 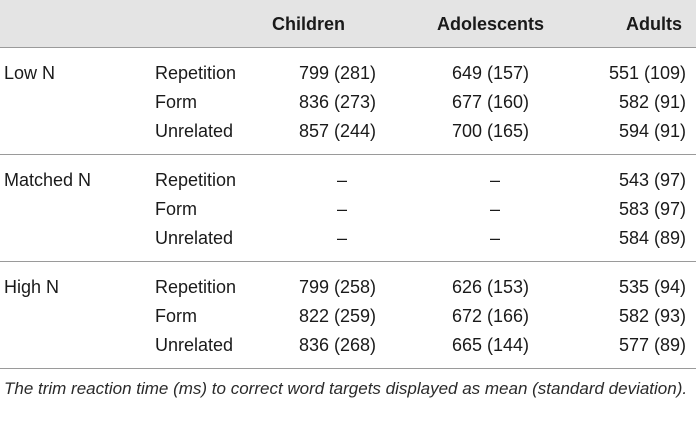 What do you see at coordinates (309, 24) in the screenshot?
I see `header-children: Children` at bounding box center [309, 24].